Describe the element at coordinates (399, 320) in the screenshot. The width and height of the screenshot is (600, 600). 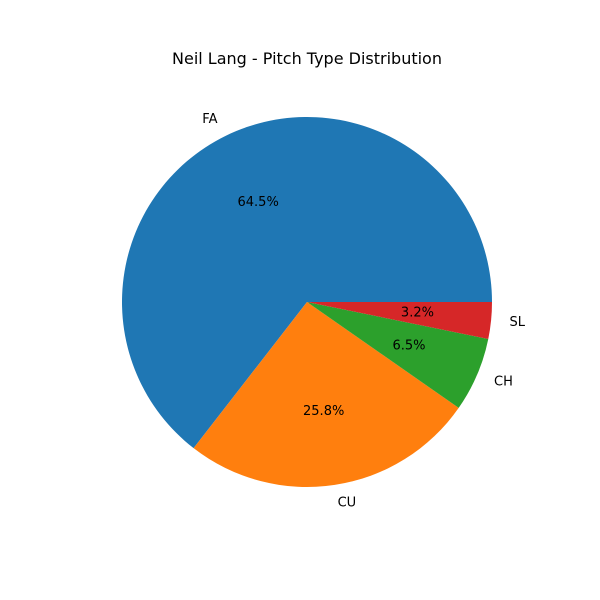
I see `pie-slice-sl` at that location.